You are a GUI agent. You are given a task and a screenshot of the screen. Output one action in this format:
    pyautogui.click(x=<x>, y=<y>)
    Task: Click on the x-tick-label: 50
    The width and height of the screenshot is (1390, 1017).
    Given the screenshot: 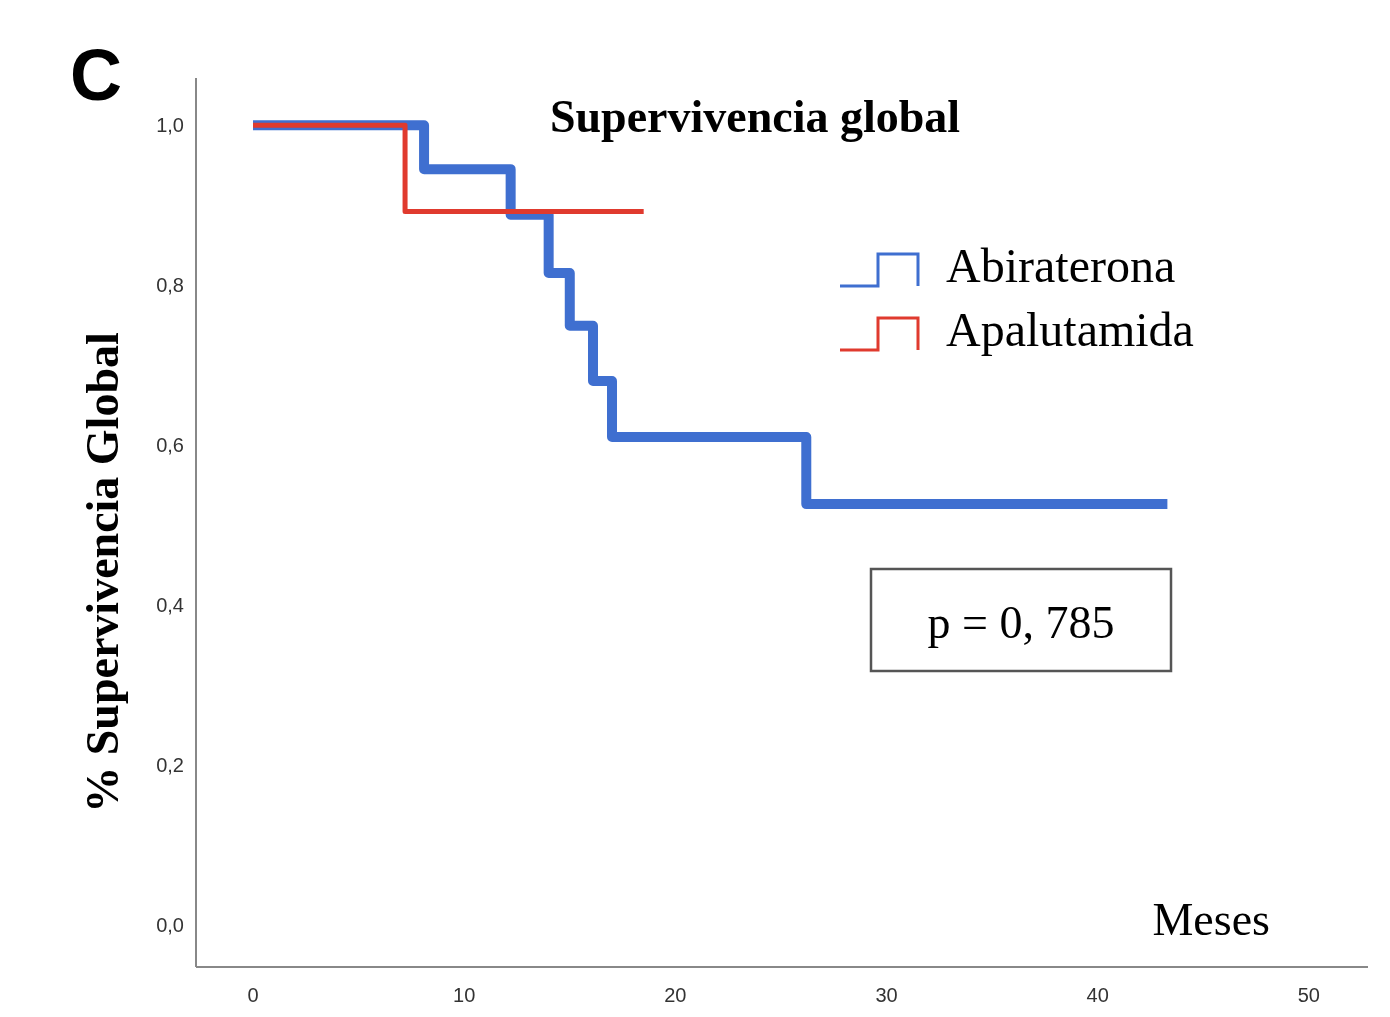 What is the action you would take?
    pyautogui.click(x=1308, y=995)
    